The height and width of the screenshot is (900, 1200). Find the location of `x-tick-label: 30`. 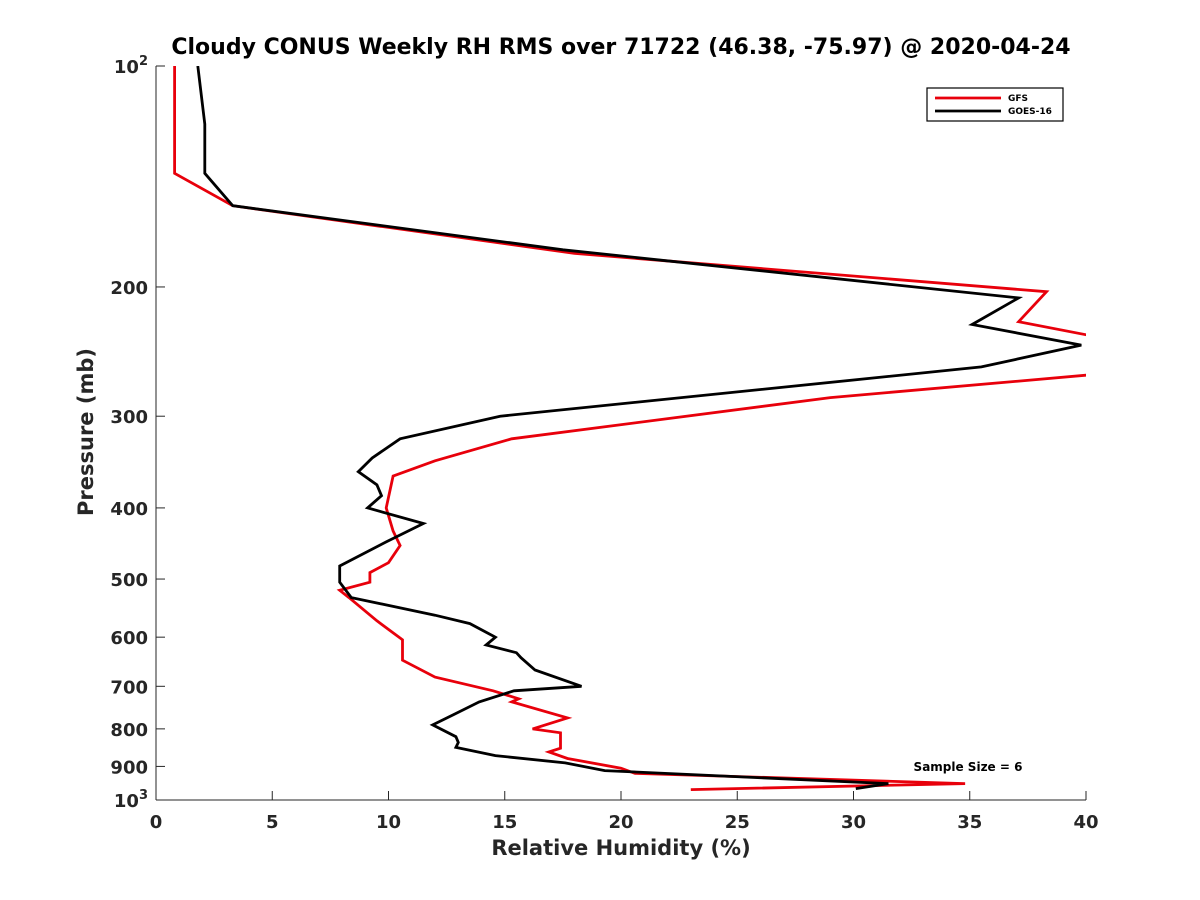

x-tick-label: 30 is located at coordinates (853, 822).